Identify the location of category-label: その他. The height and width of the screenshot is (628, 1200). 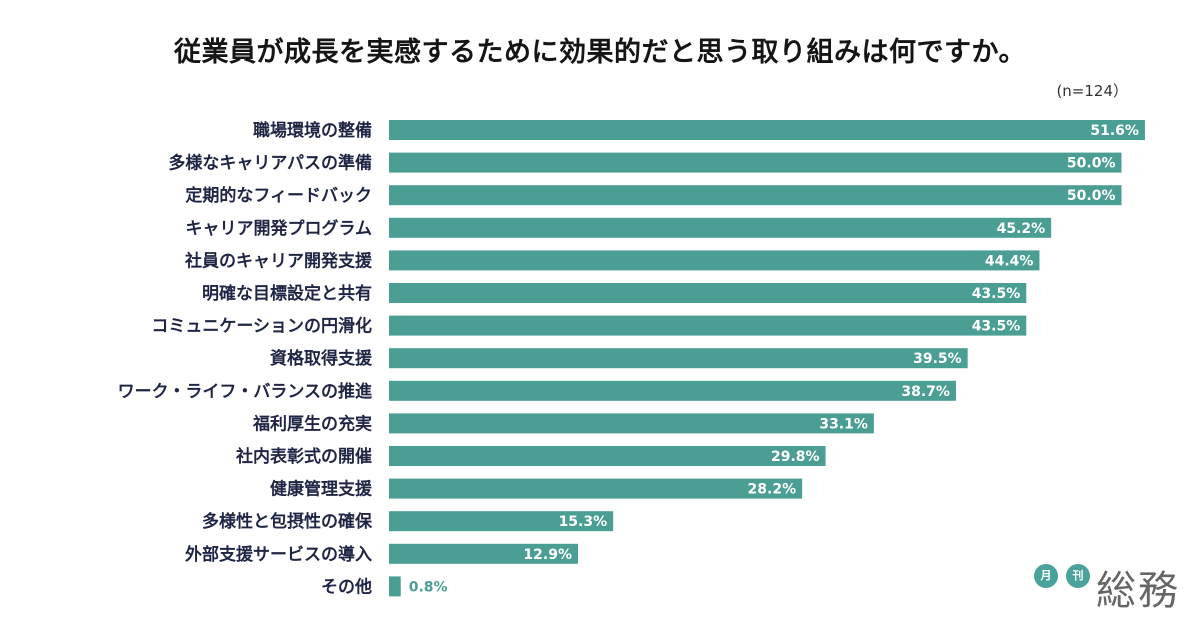
(346, 586).